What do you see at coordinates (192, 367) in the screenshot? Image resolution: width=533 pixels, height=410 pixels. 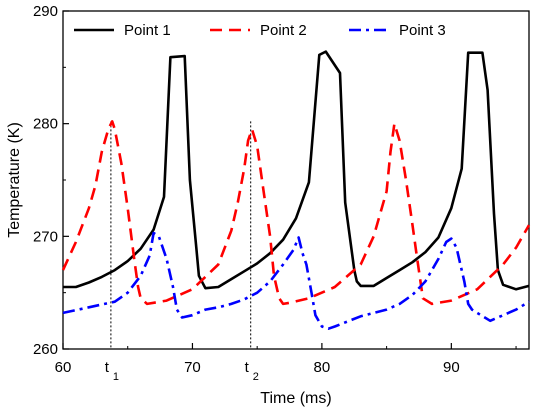 I see `x-tick-label: 70` at bounding box center [192, 367].